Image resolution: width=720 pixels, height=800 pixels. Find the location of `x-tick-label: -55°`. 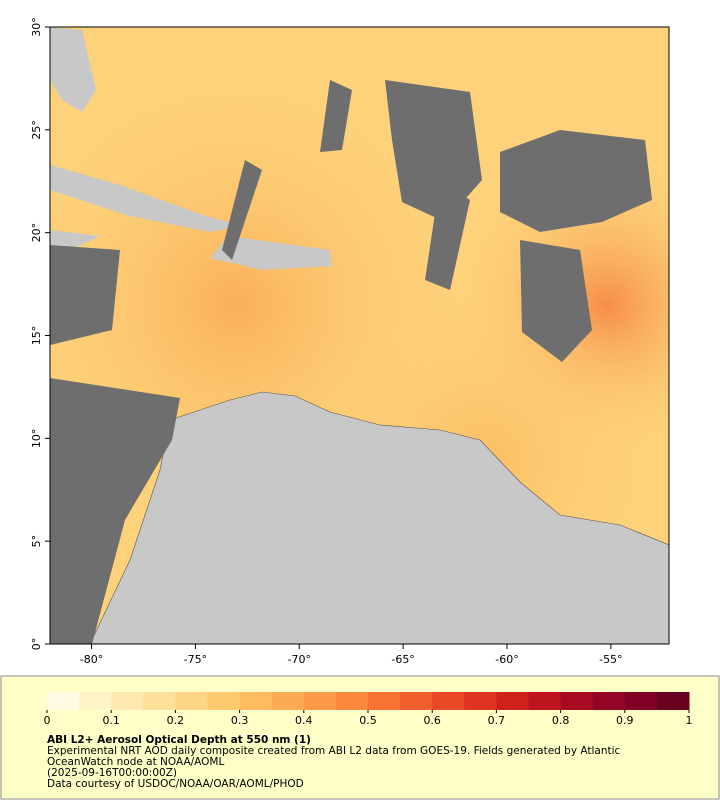

x-tick-label: -55° is located at coordinates (610, 659).